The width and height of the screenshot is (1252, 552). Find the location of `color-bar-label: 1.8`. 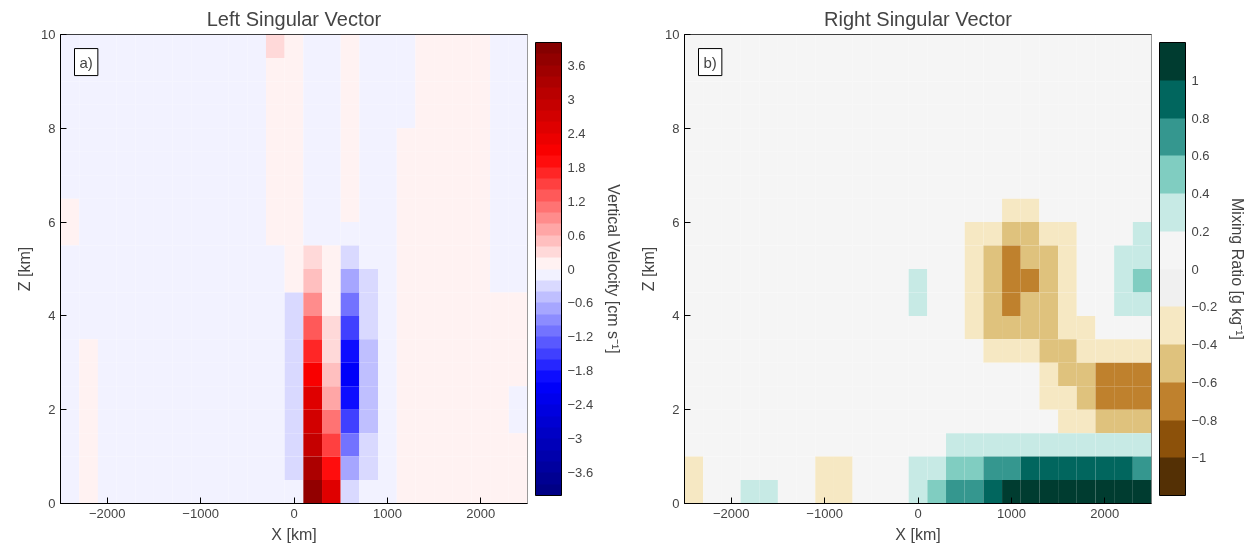

color-bar-label: 1.8 is located at coordinates (576, 167).